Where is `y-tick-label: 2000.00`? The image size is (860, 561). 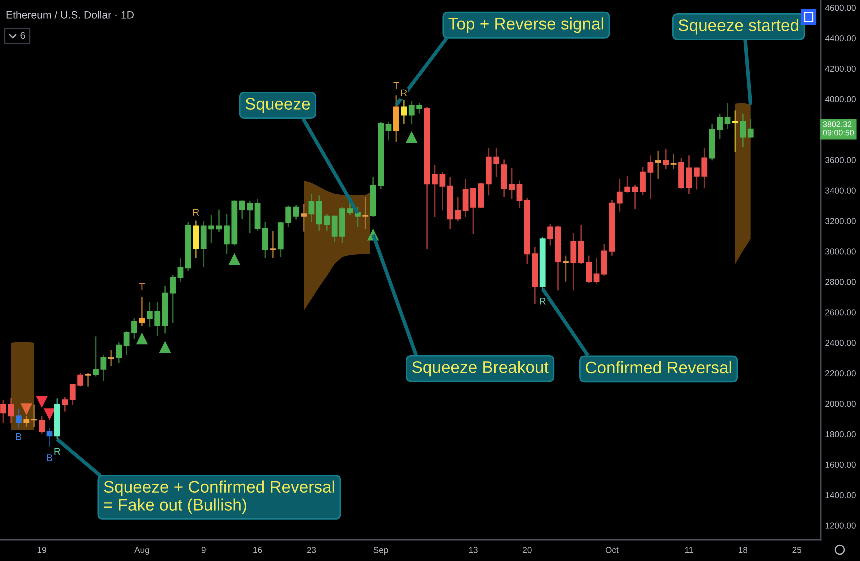
y-tick-label: 2000.00 is located at coordinates (841, 404).